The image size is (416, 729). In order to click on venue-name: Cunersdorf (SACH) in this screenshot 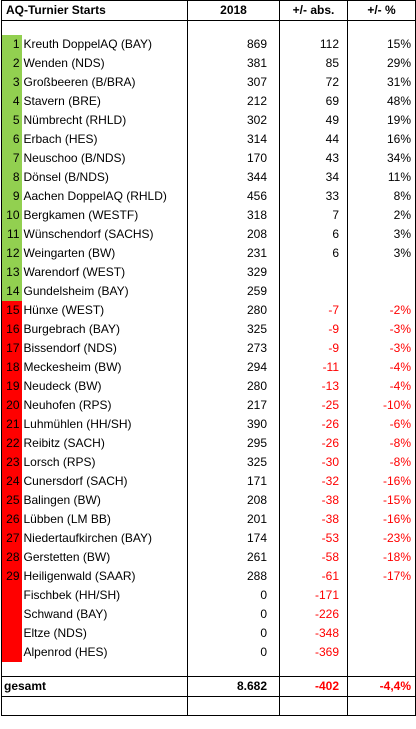, I will do `click(105, 481)`.